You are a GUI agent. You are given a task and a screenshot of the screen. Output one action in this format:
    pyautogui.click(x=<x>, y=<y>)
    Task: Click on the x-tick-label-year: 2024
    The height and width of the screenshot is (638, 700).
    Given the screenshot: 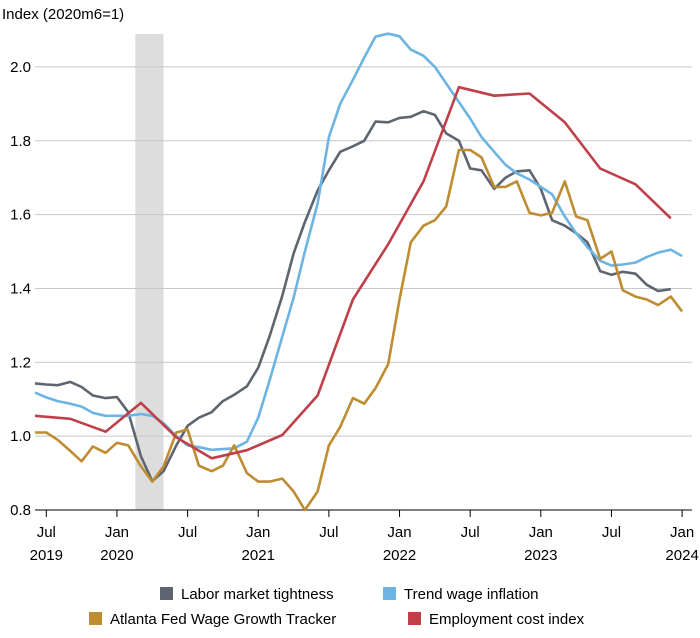 What is the action you would take?
    pyautogui.click(x=681, y=555)
    